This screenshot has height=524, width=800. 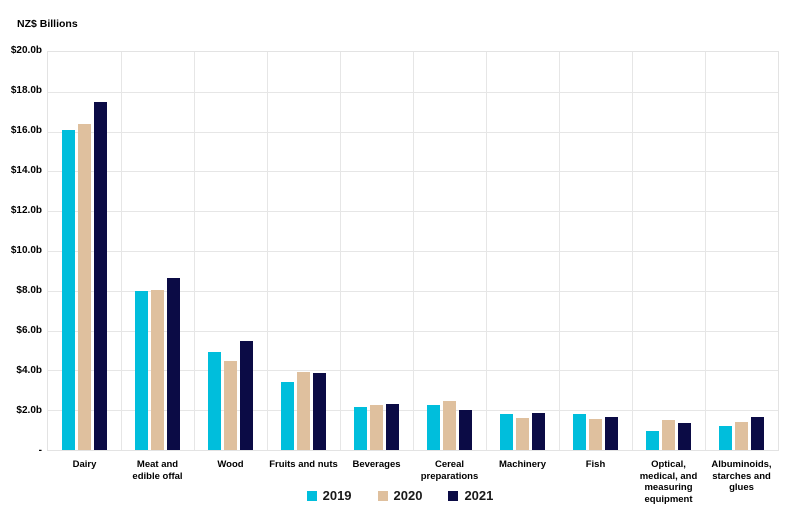 What do you see at coordinates (465, 430) in the screenshot?
I see `bar-2021-cereal-preparations` at bounding box center [465, 430].